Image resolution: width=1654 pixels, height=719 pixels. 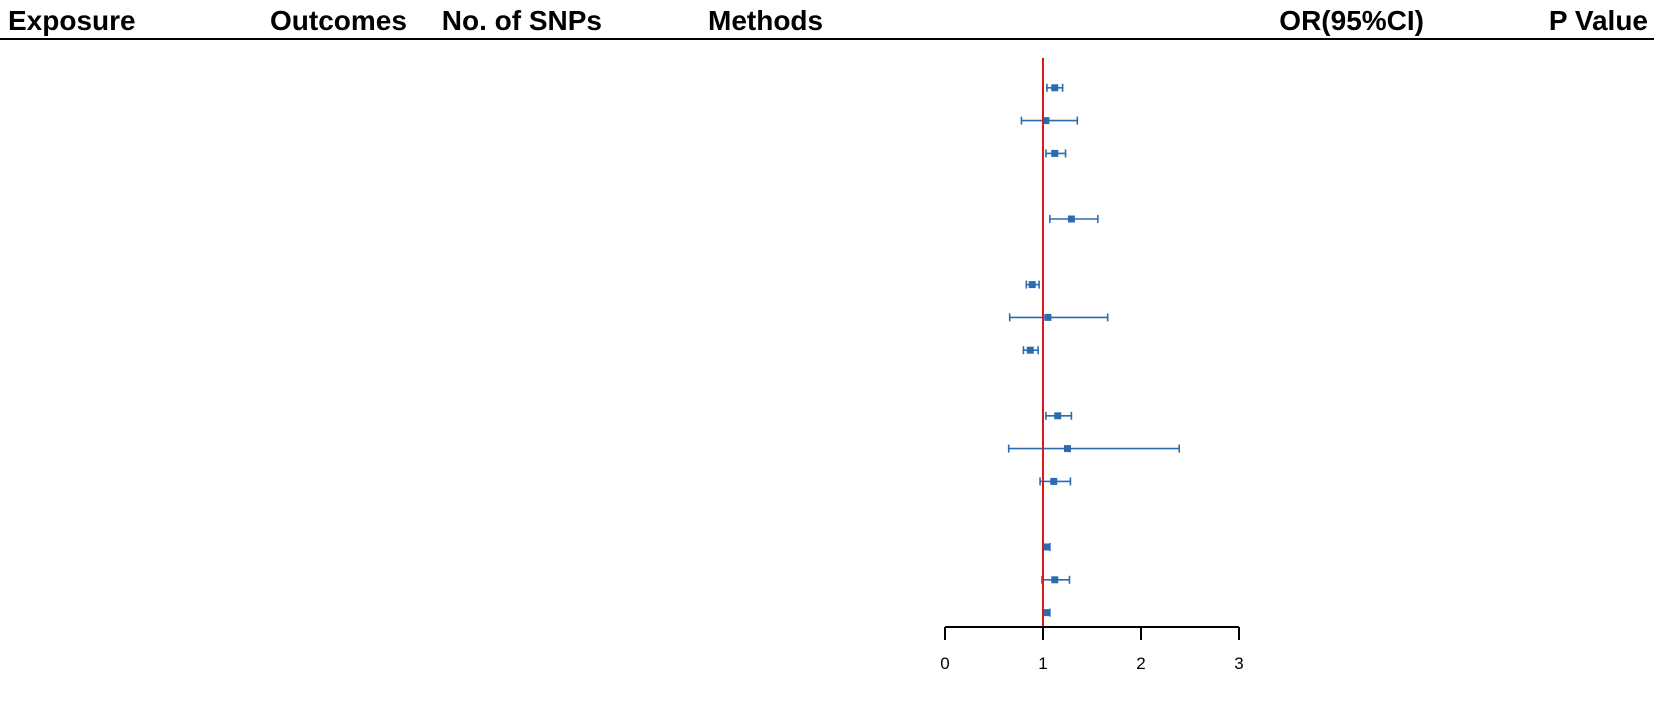 What do you see at coordinates (521, 20) in the screenshot?
I see `header-nsnps: No. of SNPs` at bounding box center [521, 20].